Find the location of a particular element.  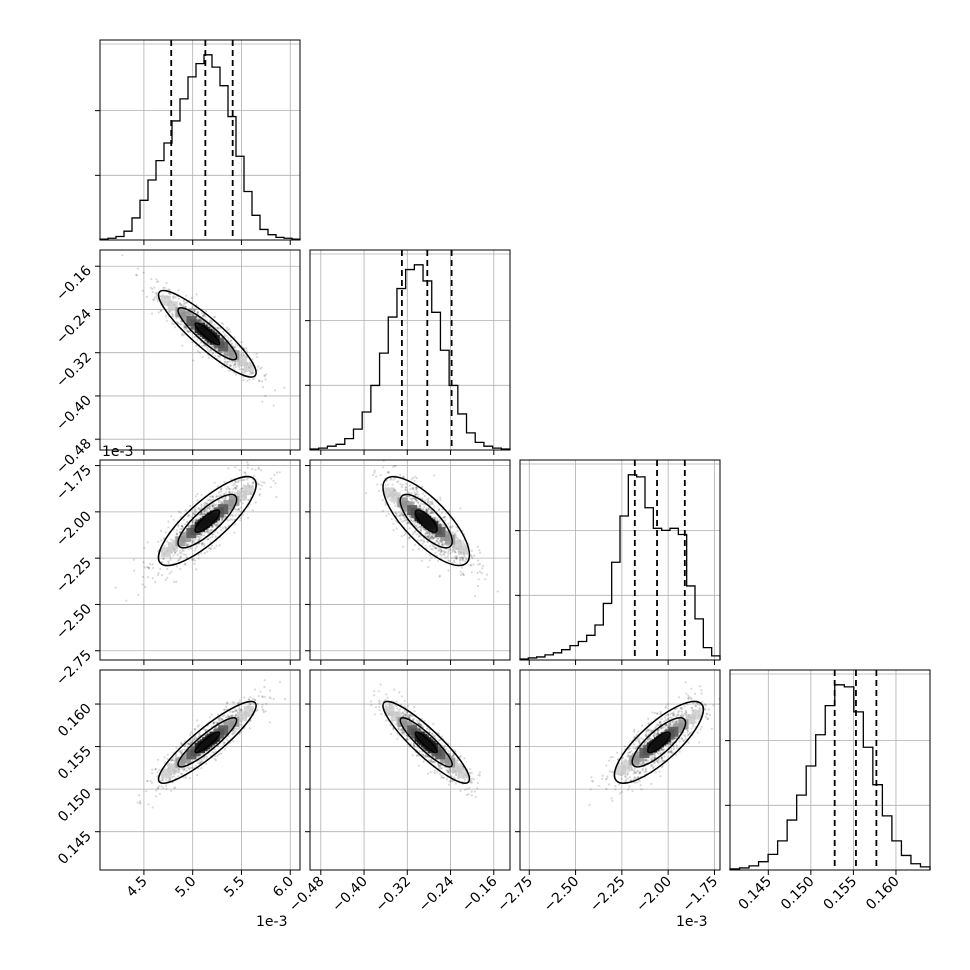

y-tick-label: 0.145 is located at coordinates (75, 848).